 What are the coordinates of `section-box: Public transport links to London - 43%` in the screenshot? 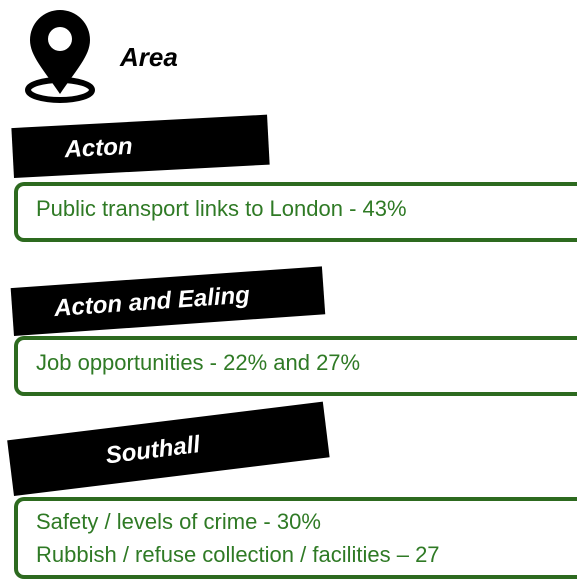 It's located at (295, 212).